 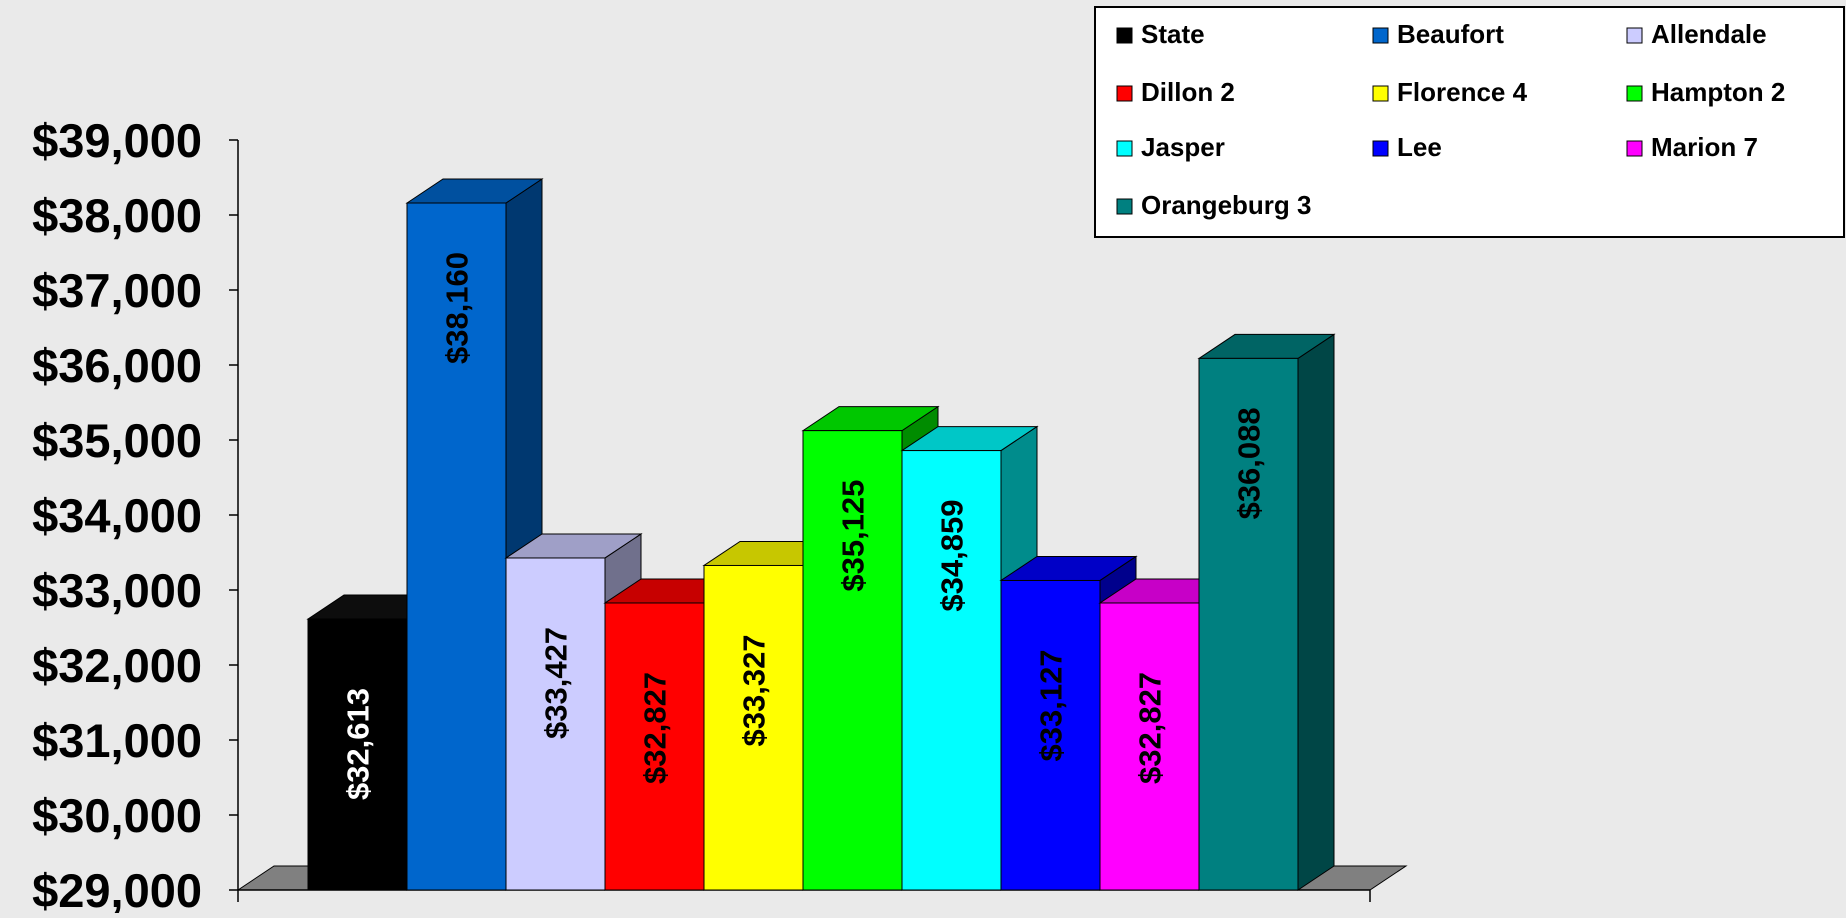 I want to click on legend-item-beaufort: Beaufort, so click(x=1438, y=34).